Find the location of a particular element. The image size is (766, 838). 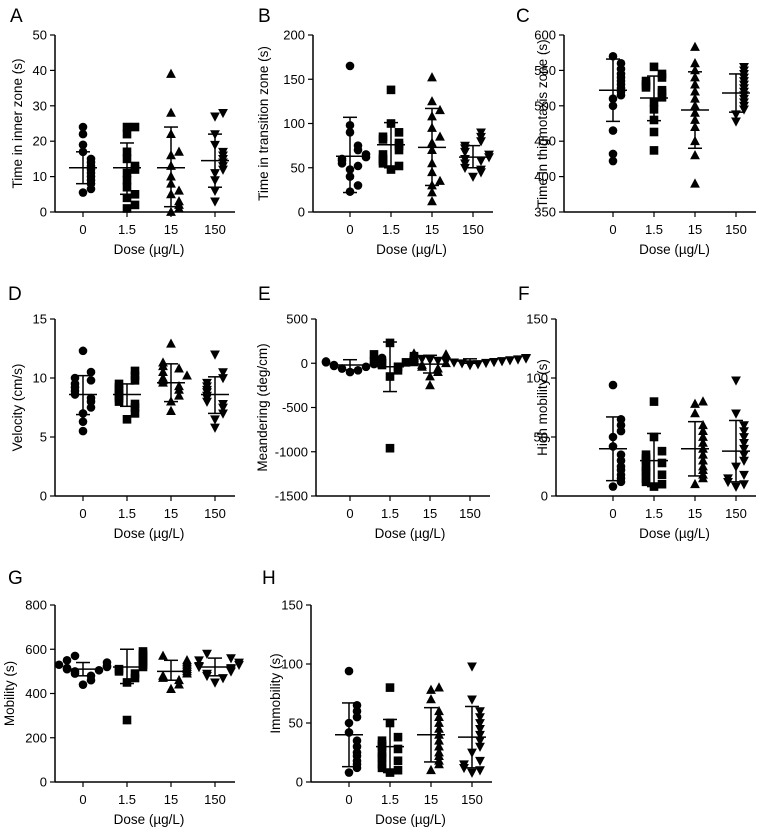

y-tick-label: -500 is located at coordinates (295, 407).